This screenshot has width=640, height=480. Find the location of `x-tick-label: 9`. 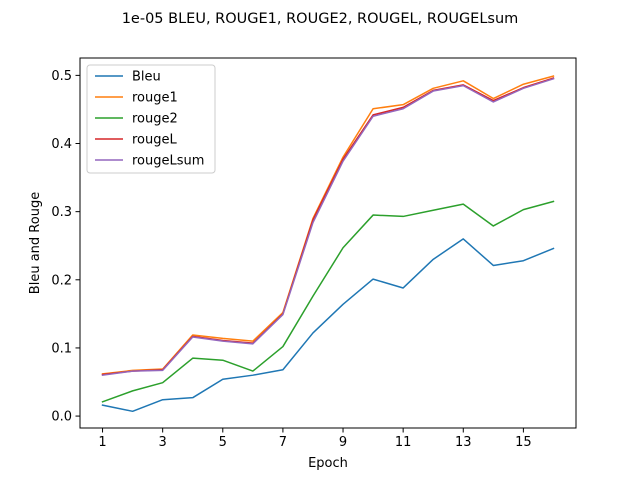

x-tick-label: 9 is located at coordinates (343, 442).